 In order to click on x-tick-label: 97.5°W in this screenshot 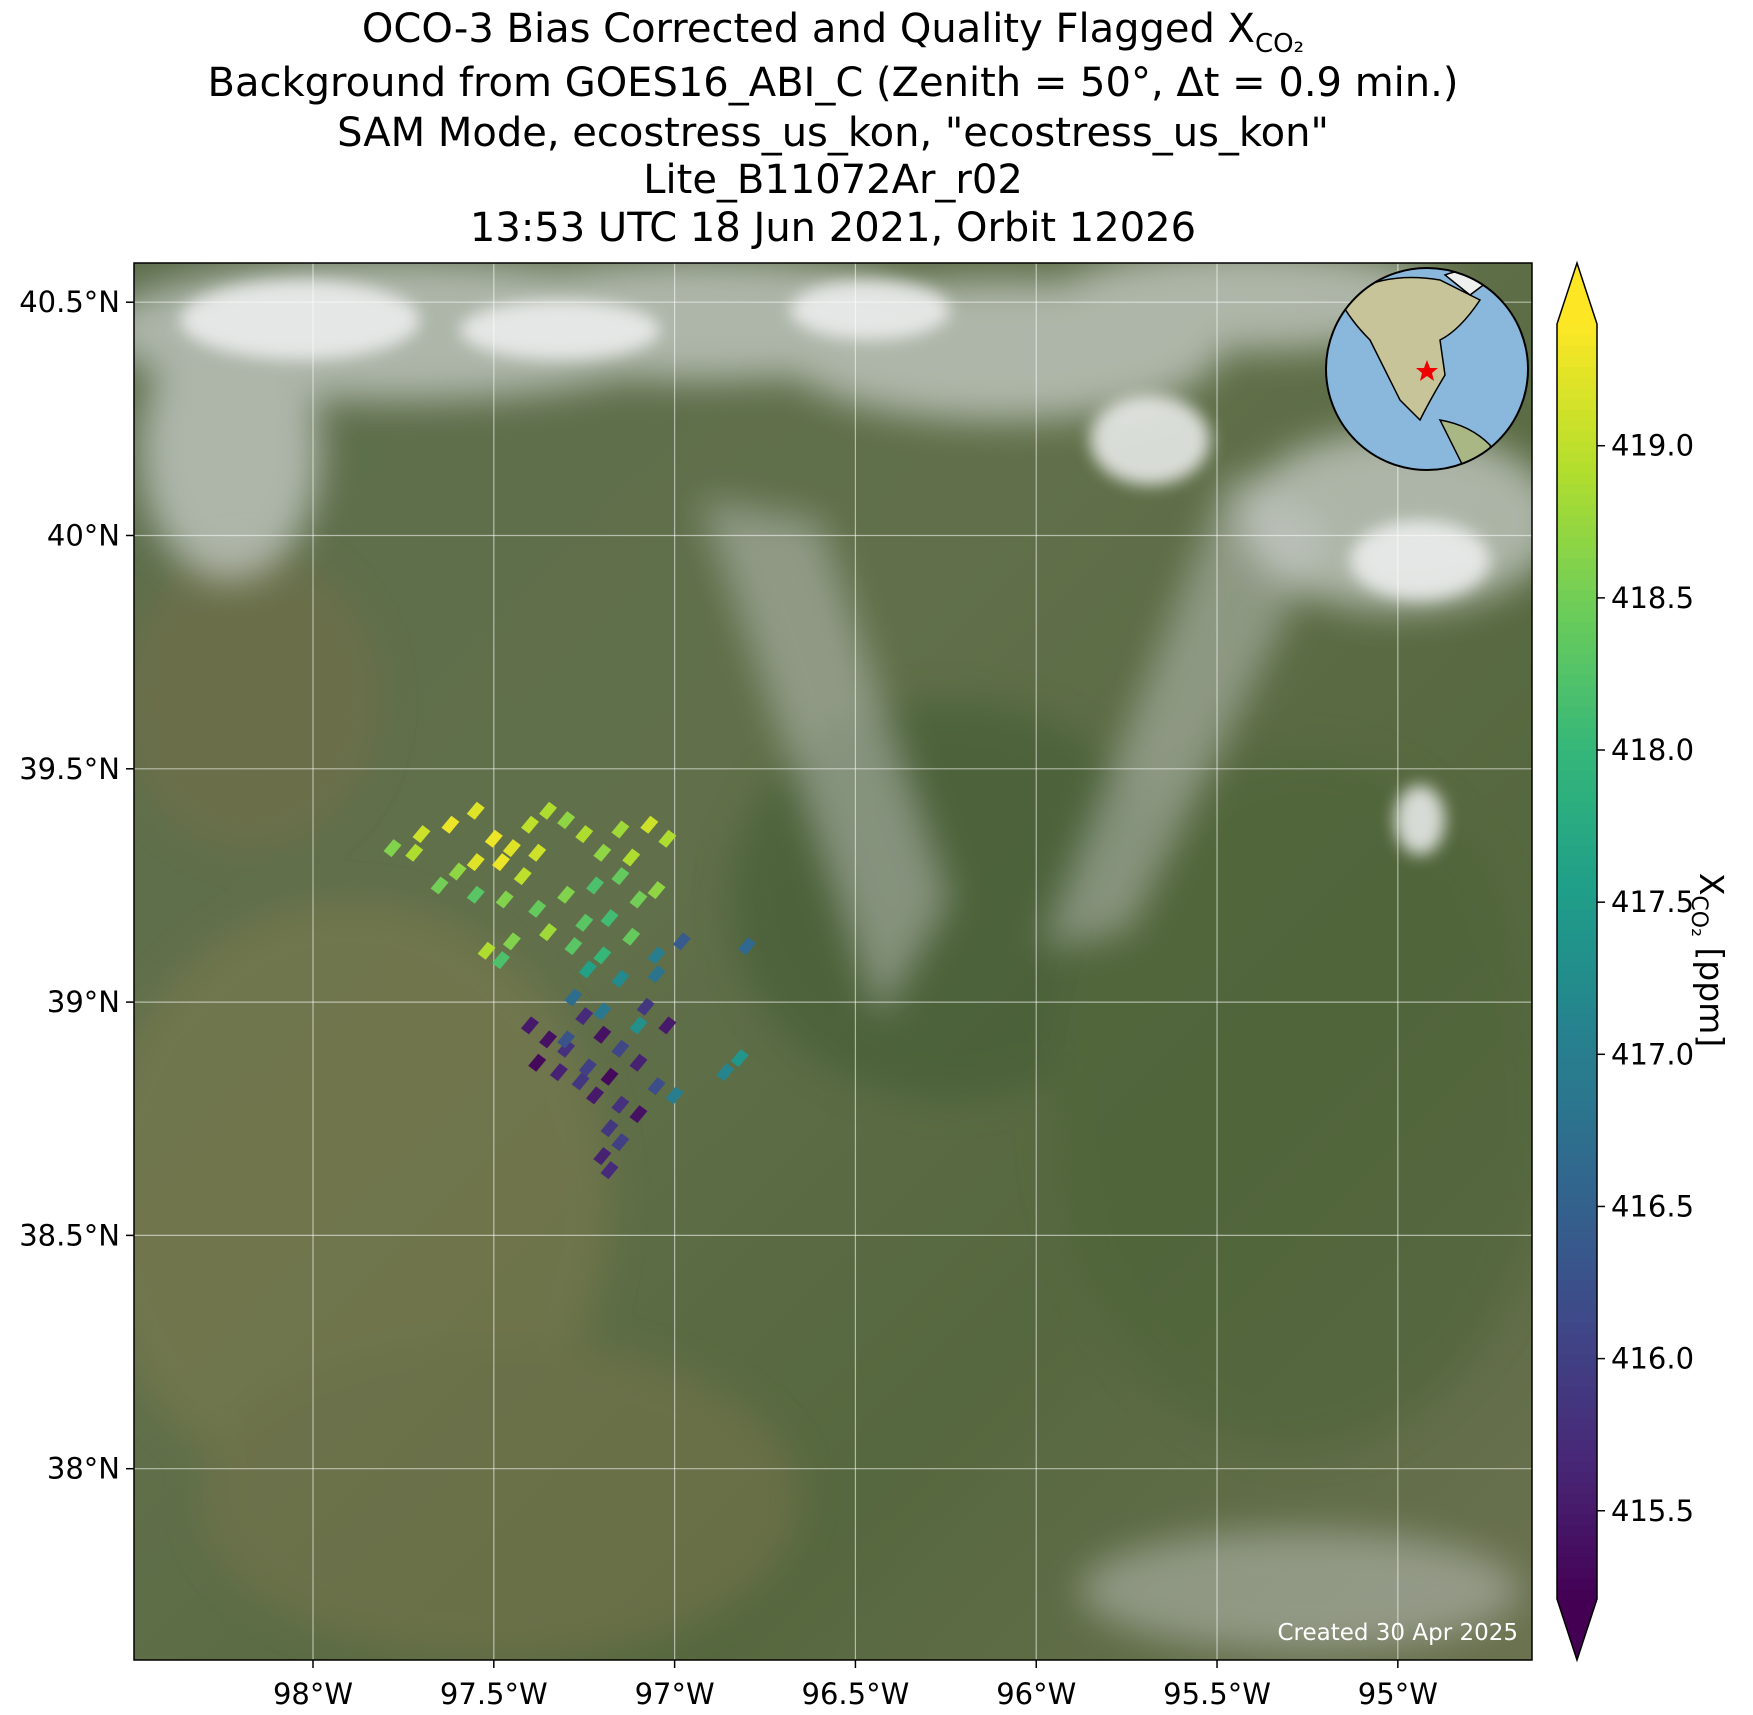, I will do `click(494, 1694)`.